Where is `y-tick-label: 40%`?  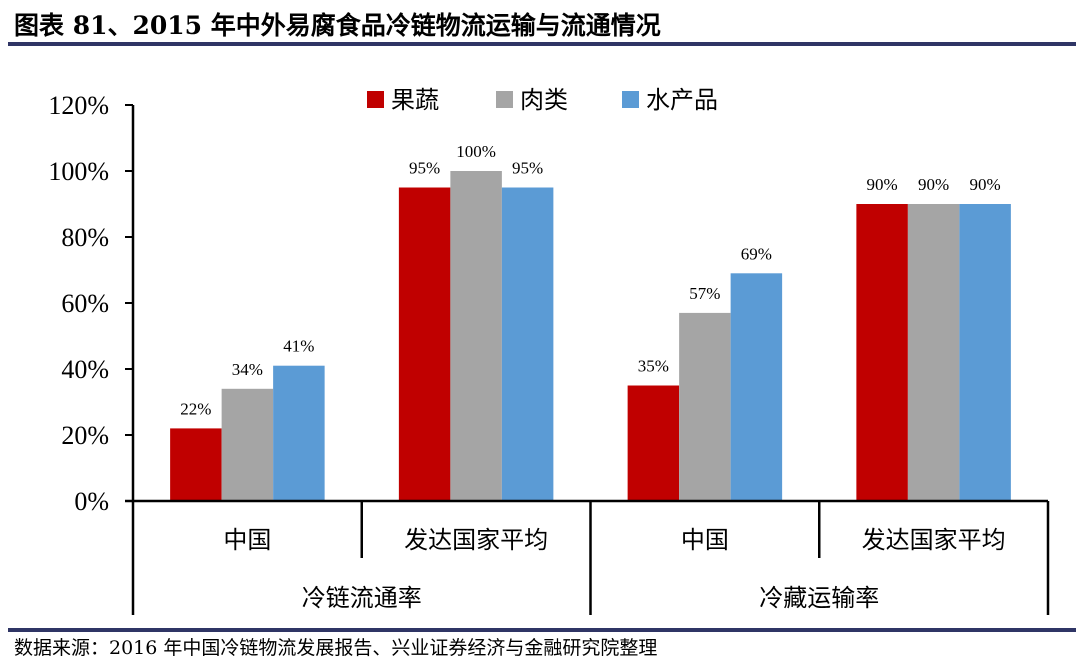
y-tick-label: 40% is located at coordinates (85, 369).